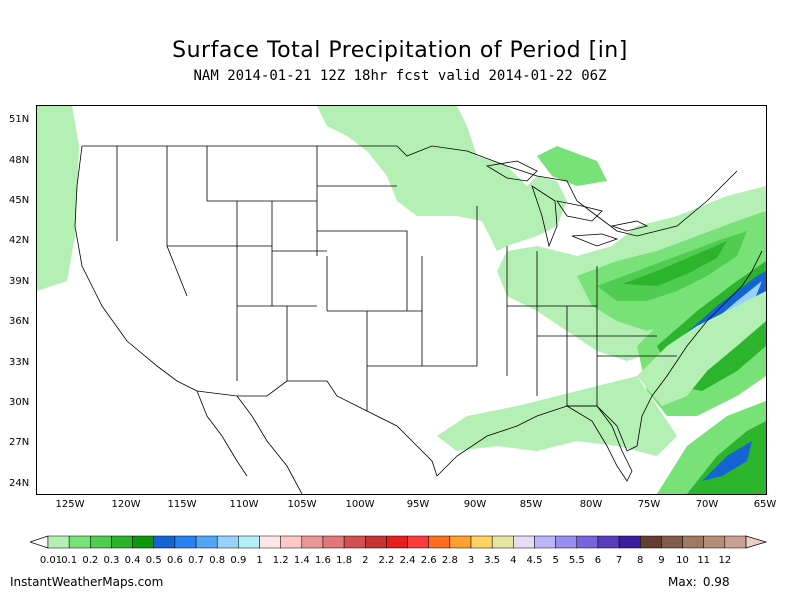 The image size is (800, 600). What do you see at coordinates (323, 560) in the screenshot?
I see `colorbar-tick-label: 1.6` at bounding box center [323, 560].